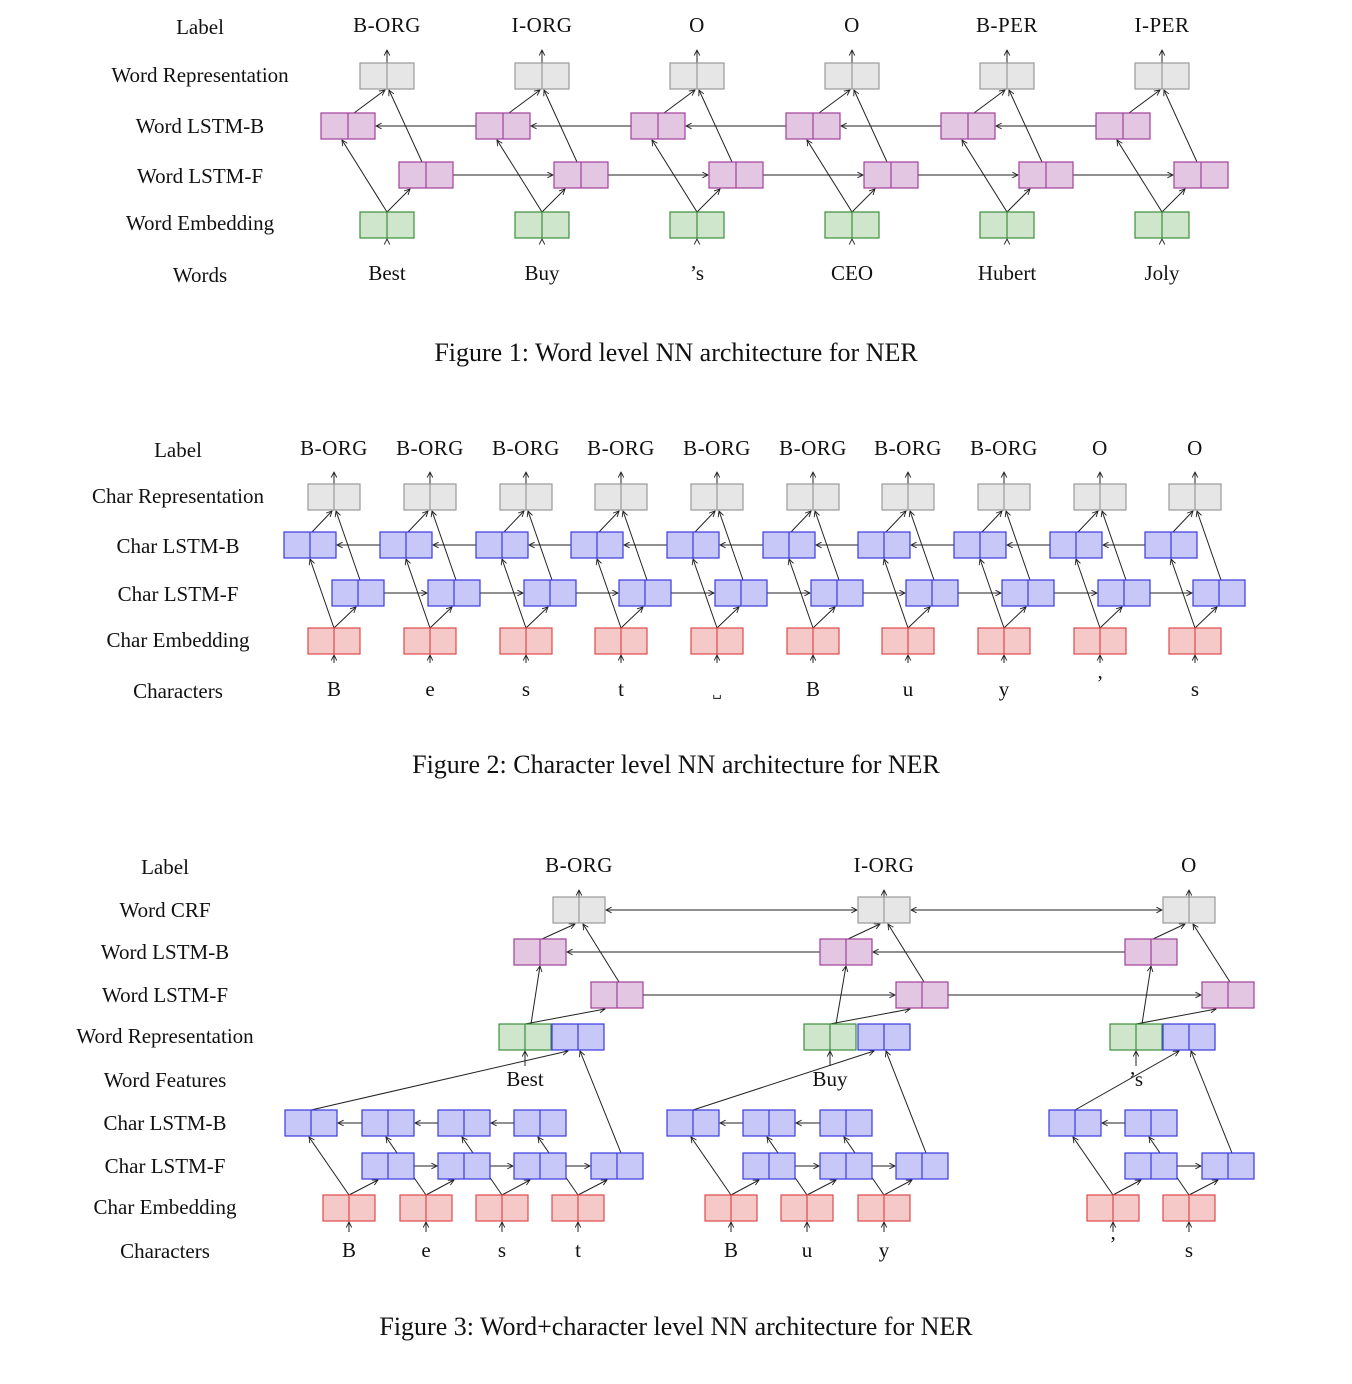 This screenshot has height=1384, width=1352. Describe the element at coordinates (578, 1250) in the screenshot. I see `char-token: t` at that location.